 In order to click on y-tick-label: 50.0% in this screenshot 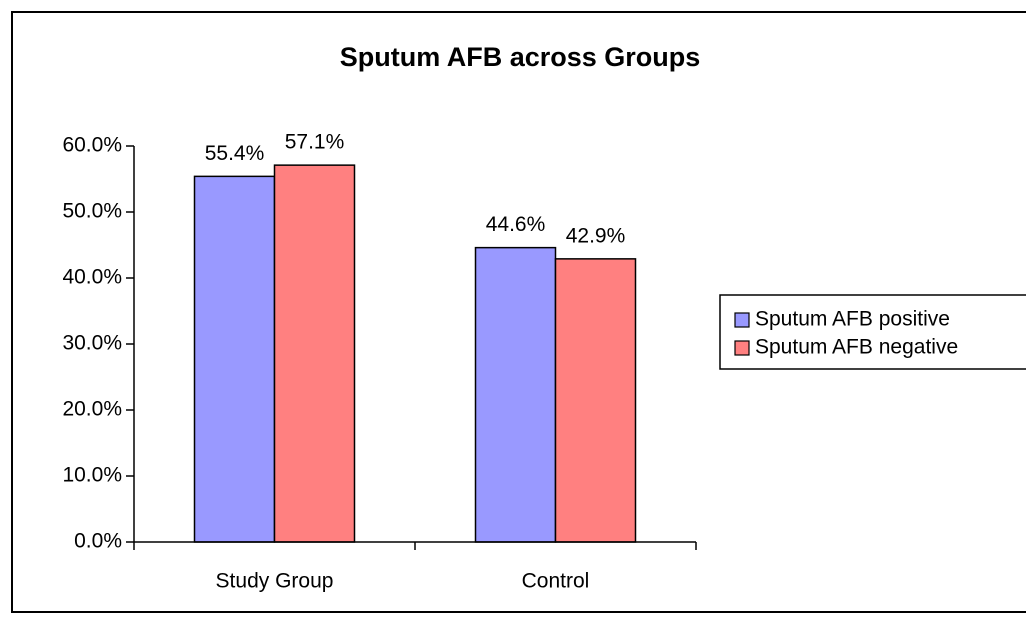, I will do `click(92, 211)`.